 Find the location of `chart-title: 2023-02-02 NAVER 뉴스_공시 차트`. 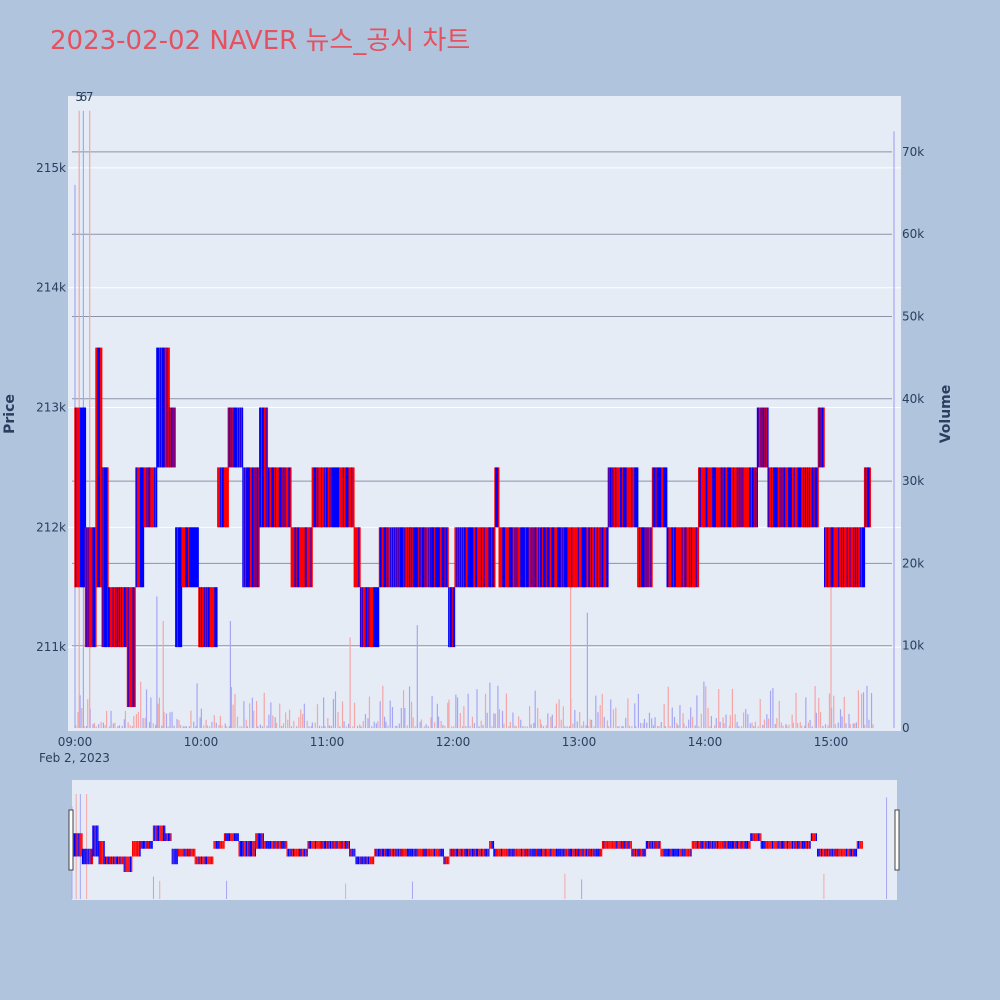

chart-title: 2023-02-02 NAVER 뉴스_공시 차트 is located at coordinates (260, 41).